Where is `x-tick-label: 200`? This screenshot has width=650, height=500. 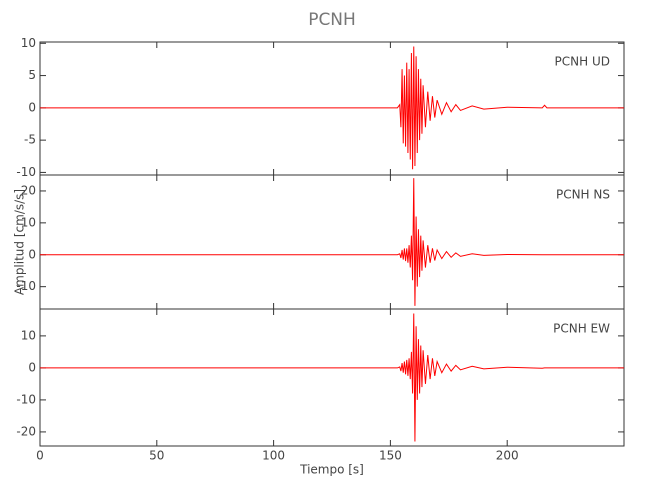
x-tick-label: 200 is located at coordinates (507, 456).